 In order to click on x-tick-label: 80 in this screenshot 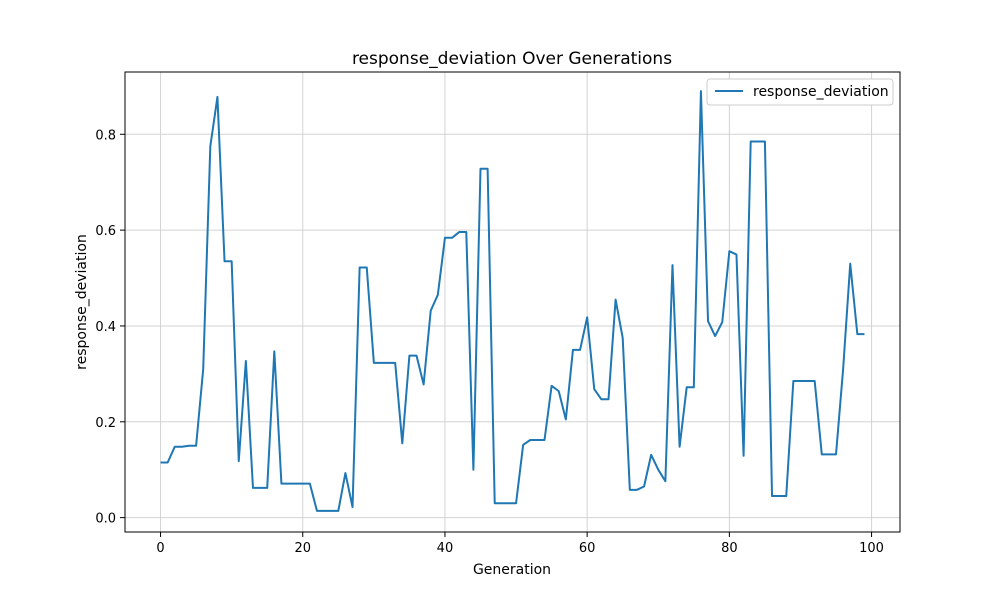, I will do `click(729, 548)`.